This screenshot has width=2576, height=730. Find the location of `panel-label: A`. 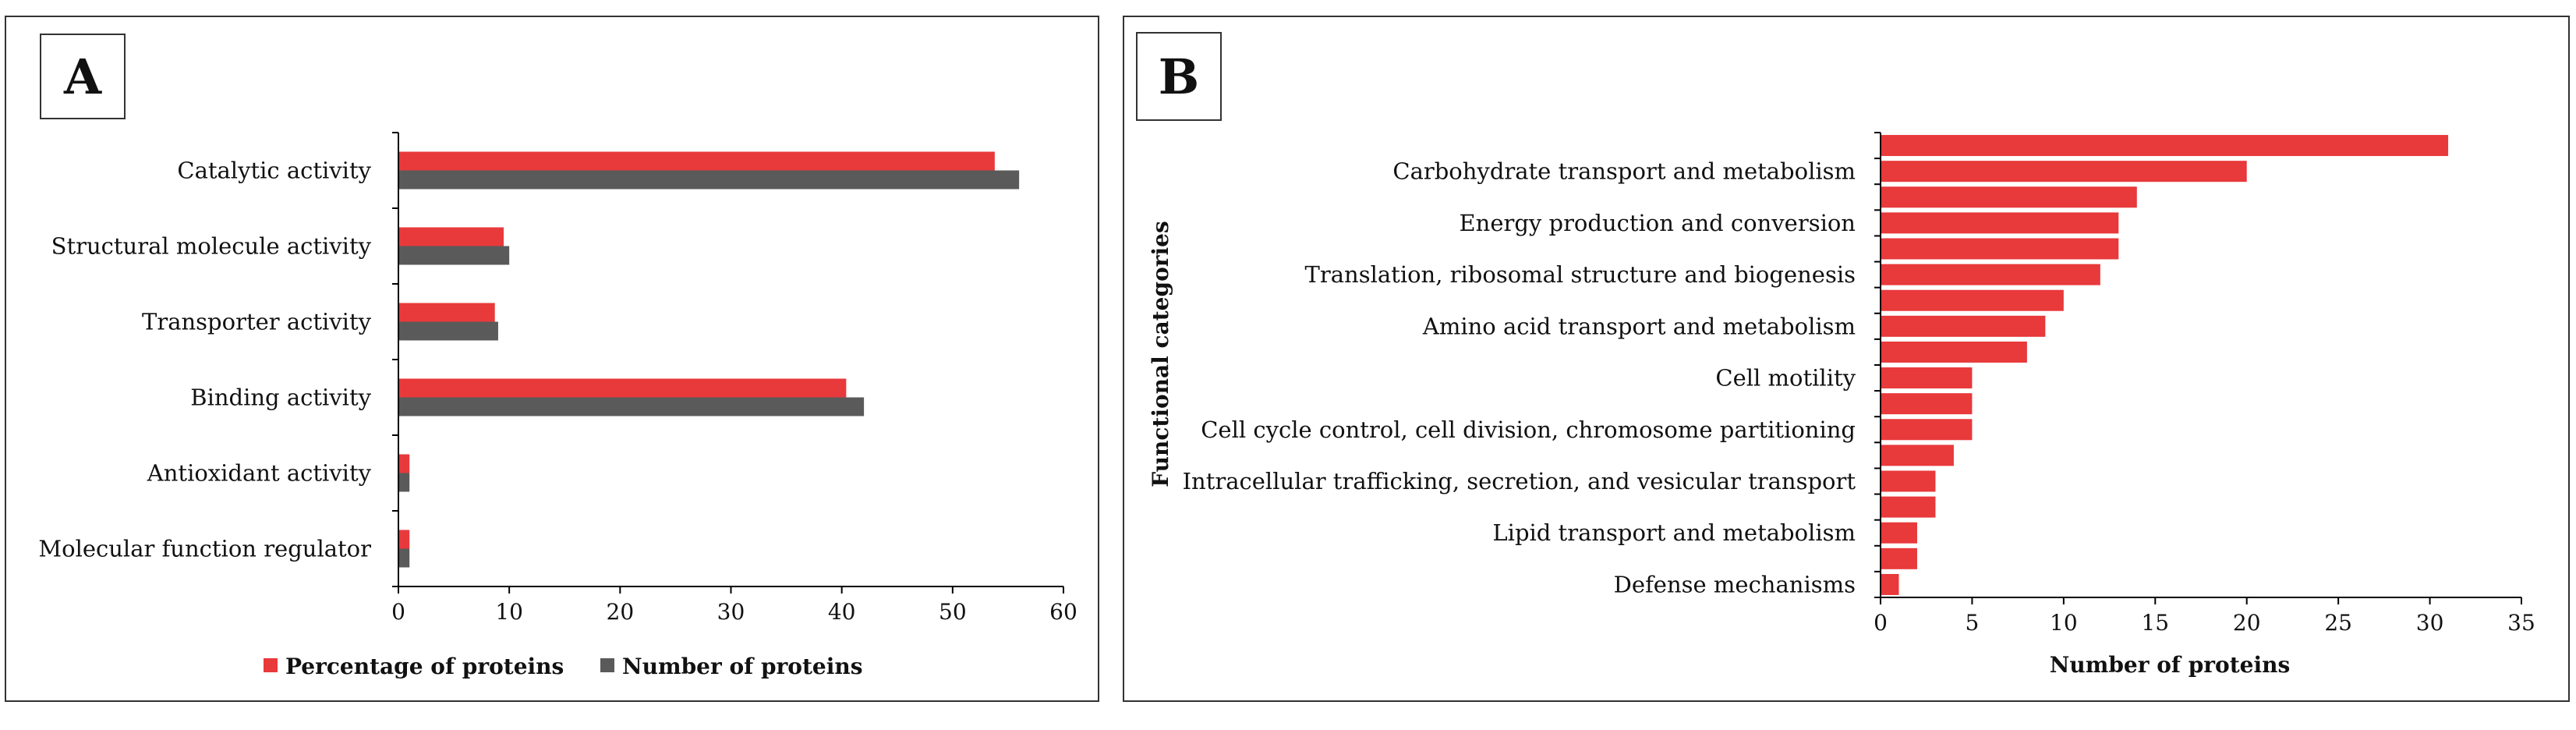

panel-label: A is located at coordinates (82, 76).